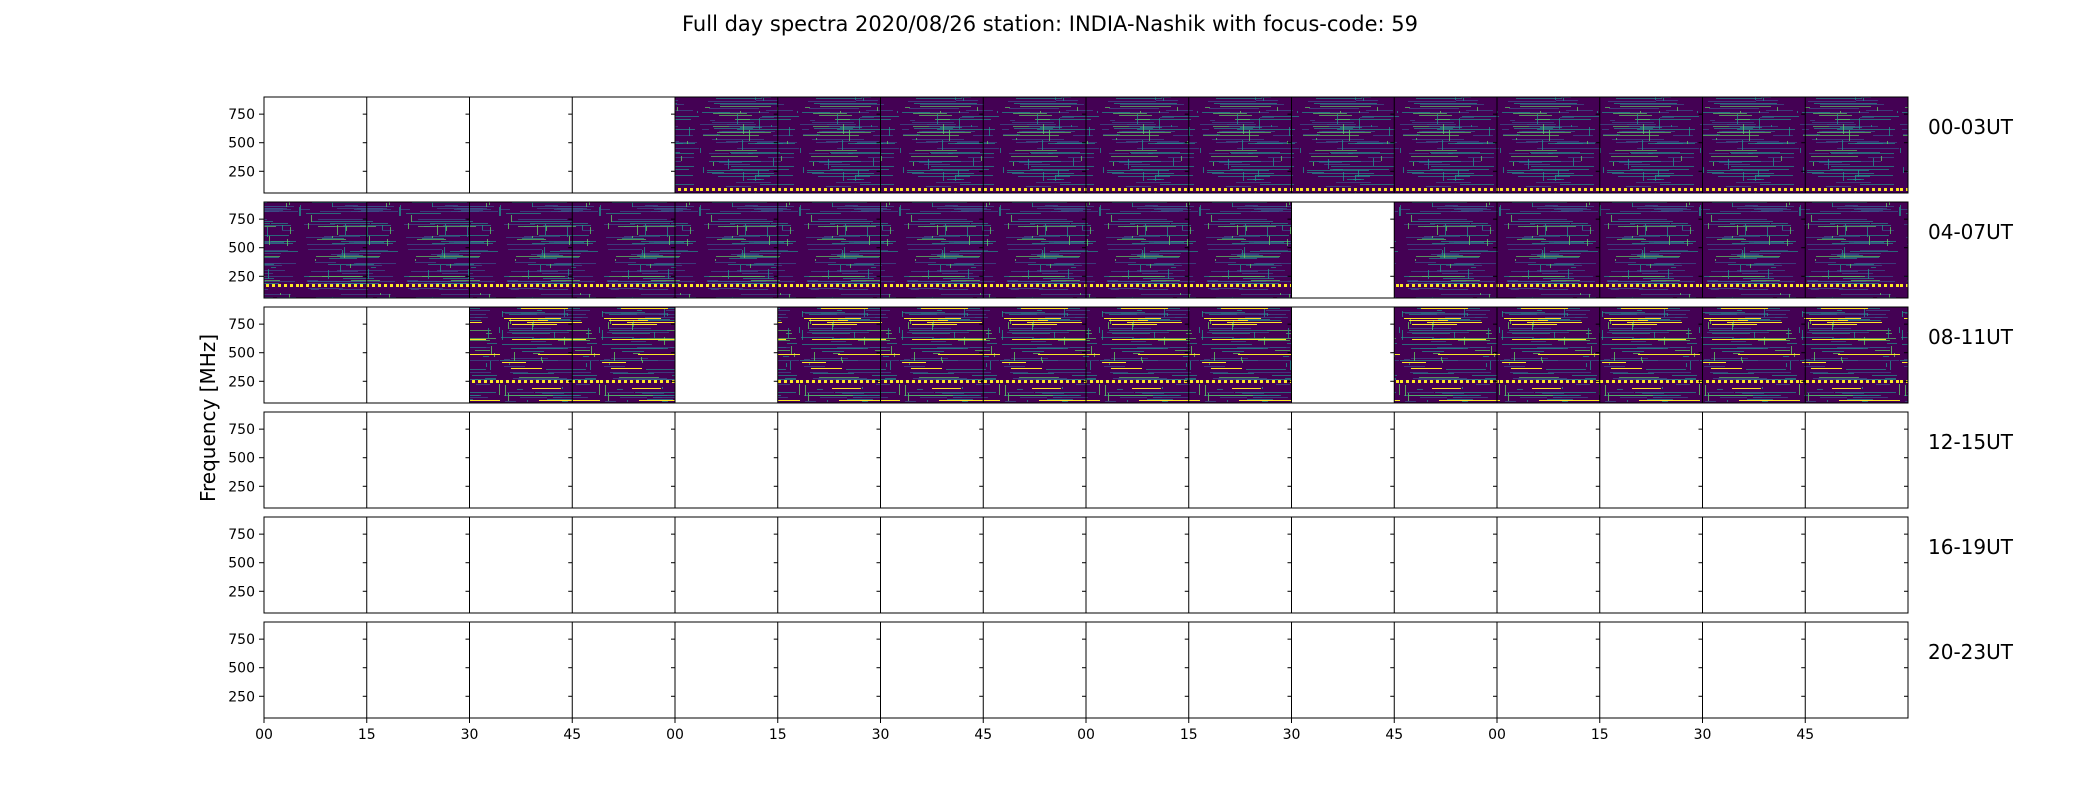  Describe the element at coordinates (1971, 547) in the screenshot. I see `row-label: 16-19UT` at that location.